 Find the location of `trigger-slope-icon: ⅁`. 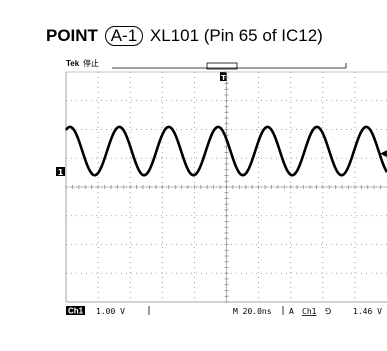

trigger-slope-icon: ⅁ is located at coordinates (328, 311).